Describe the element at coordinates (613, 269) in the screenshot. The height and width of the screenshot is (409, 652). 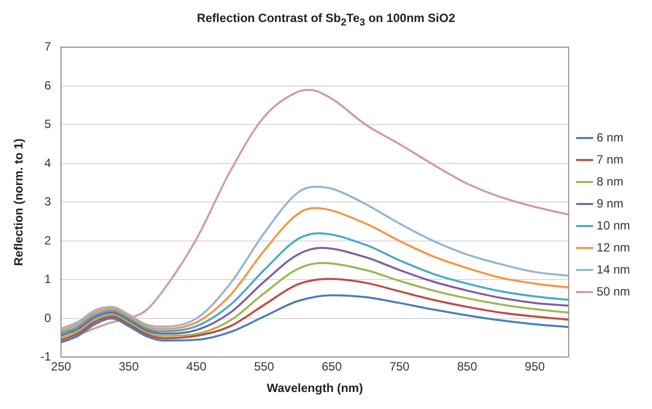
I see `legend-label: 14 nm` at that location.